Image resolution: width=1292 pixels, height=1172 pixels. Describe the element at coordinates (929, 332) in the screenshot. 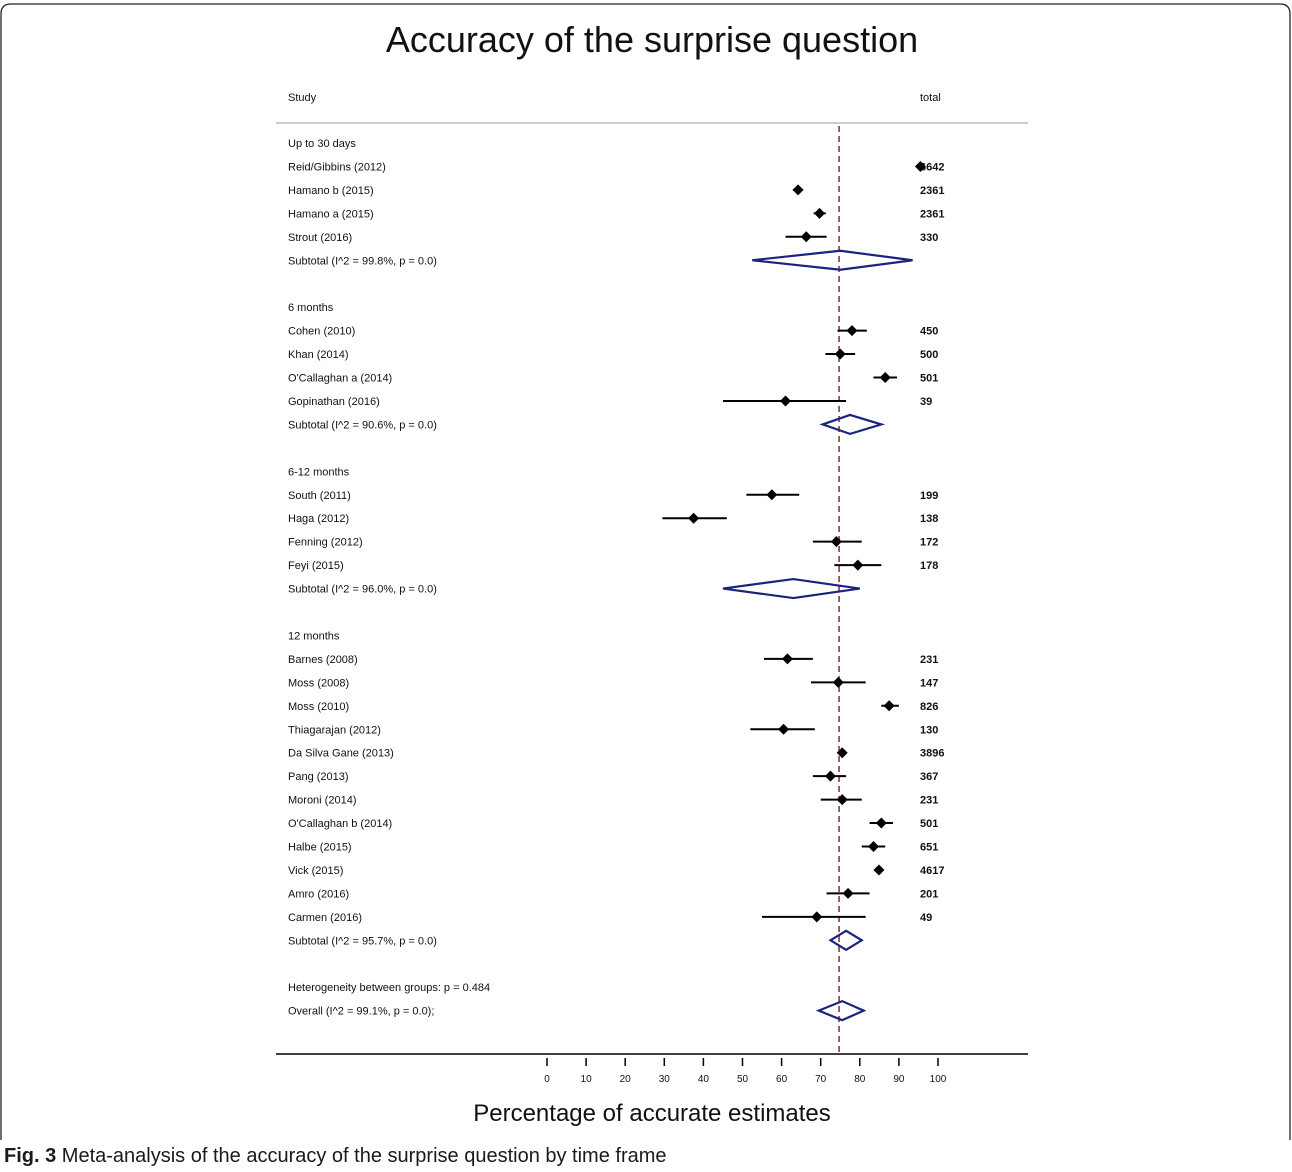

I see `study-total: 450` at that location.